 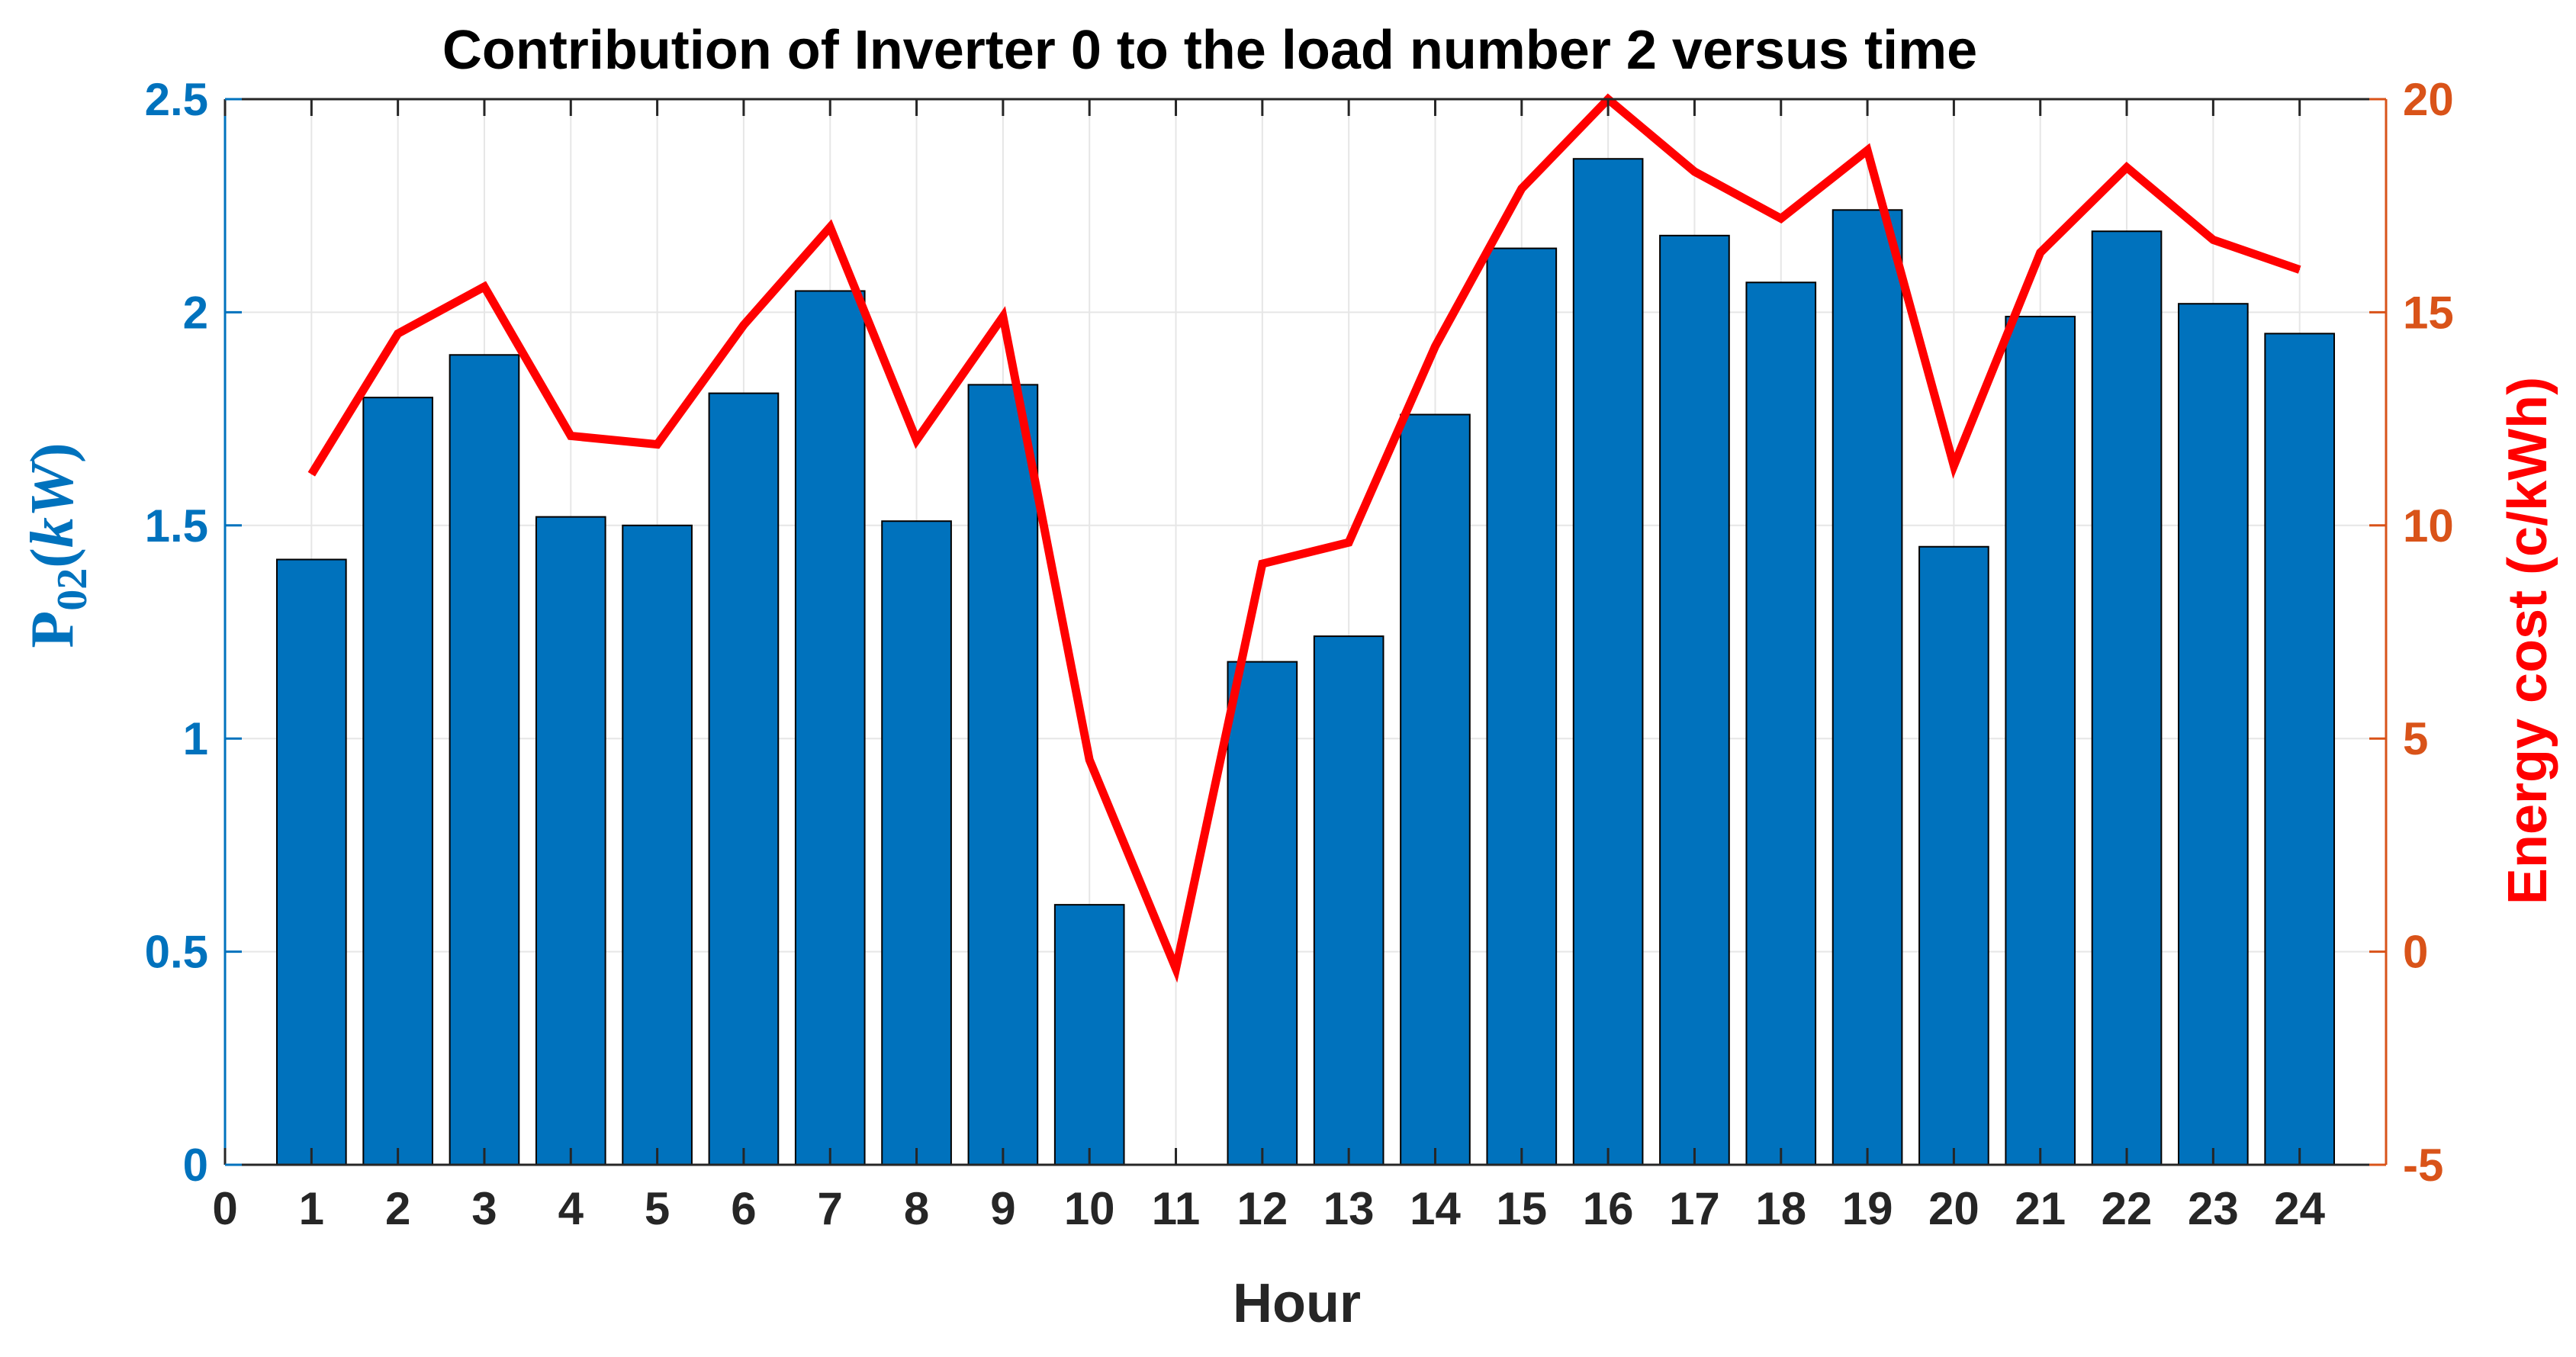 I want to click on y-right-tick-label: 5, so click(x=2415, y=739).